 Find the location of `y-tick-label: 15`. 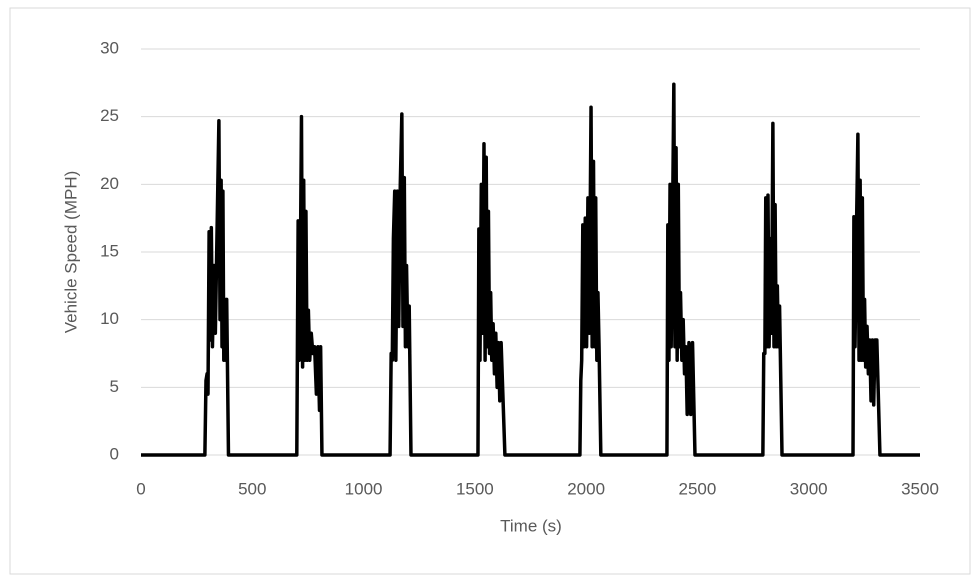

y-tick-label: 15 is located at coordinates (109, 250).